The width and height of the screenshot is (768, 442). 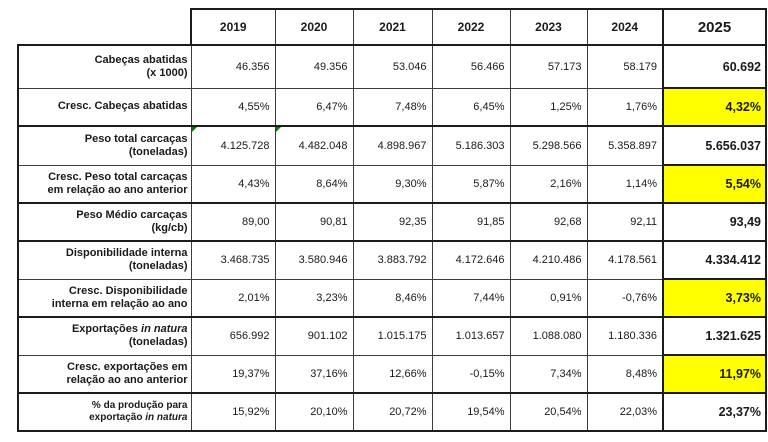 I want to click on label-text: Cresc. Disponibilidade, so click(x=128, y=290).